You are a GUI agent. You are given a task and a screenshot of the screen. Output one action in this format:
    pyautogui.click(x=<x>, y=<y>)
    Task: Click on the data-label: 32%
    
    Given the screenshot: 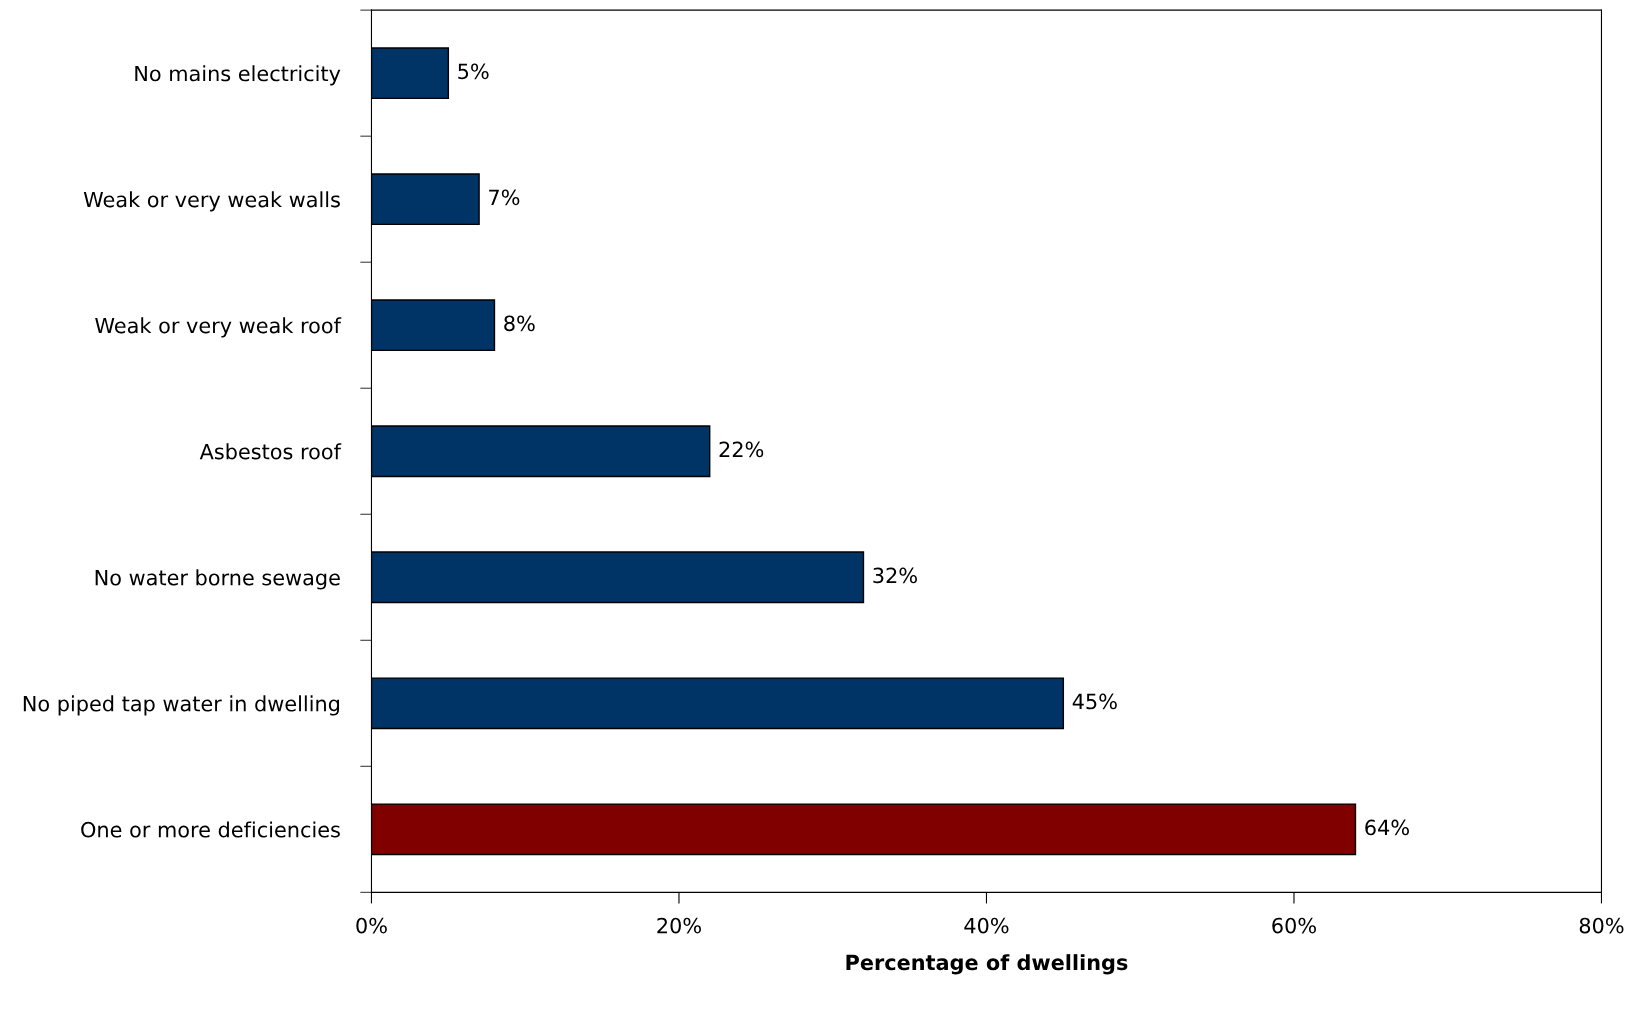 What is the action you would take?
    pyautogui.click(x=895, y=575)
    